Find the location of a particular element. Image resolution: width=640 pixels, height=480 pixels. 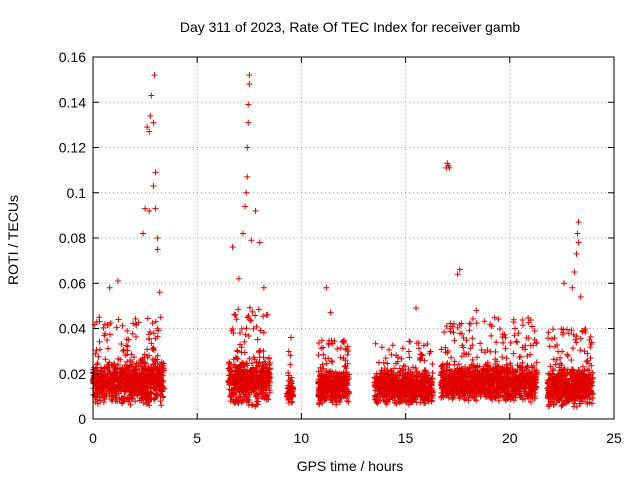

x-tick-label: 15 is located at coordinates (406, 438).